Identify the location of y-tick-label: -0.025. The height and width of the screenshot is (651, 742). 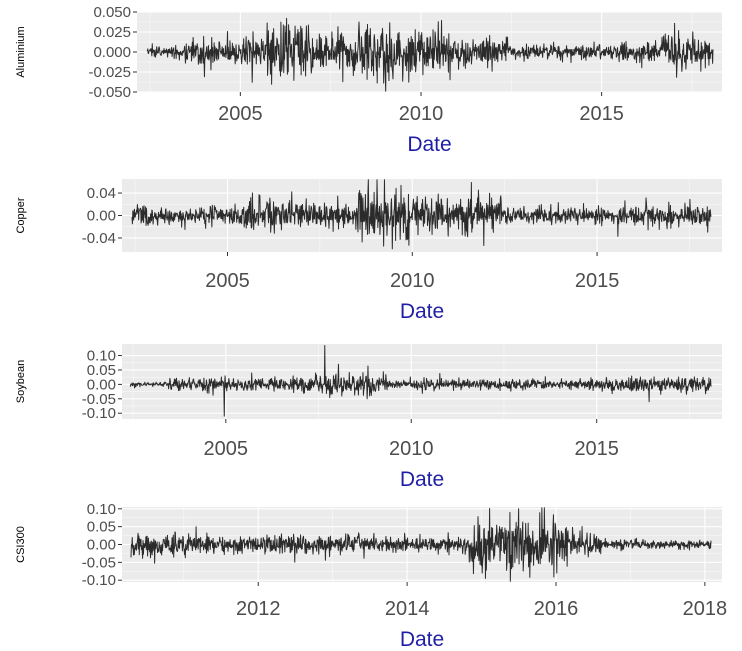
(109, 72).